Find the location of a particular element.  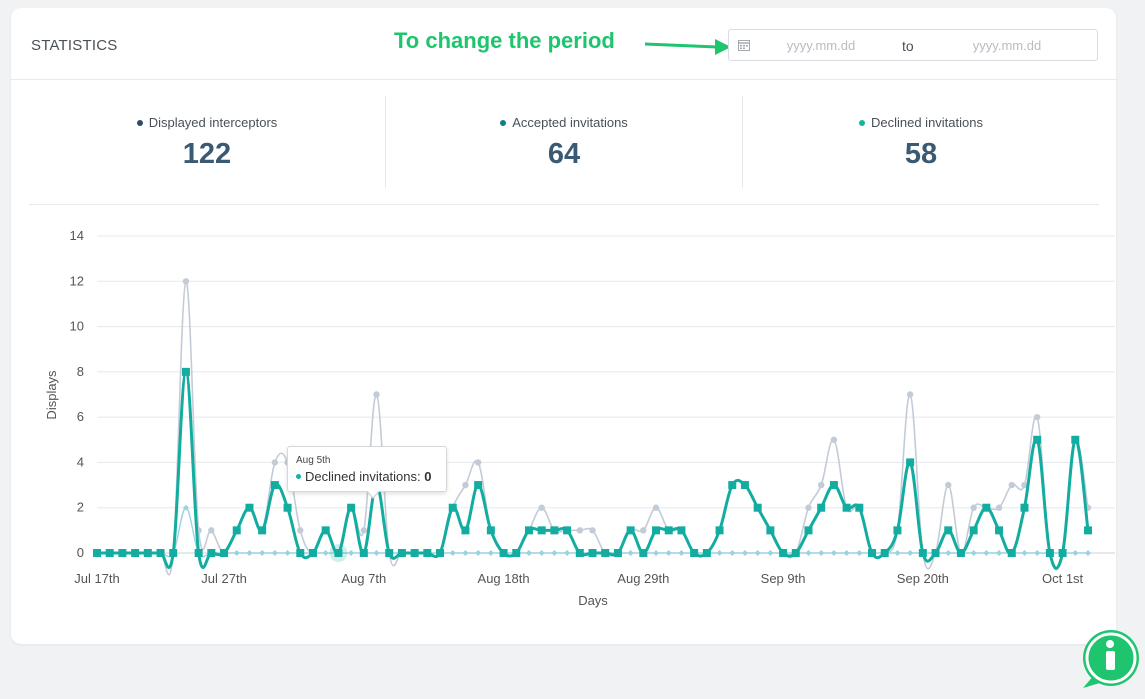

date-from-input is located at coordinates (821, 45).